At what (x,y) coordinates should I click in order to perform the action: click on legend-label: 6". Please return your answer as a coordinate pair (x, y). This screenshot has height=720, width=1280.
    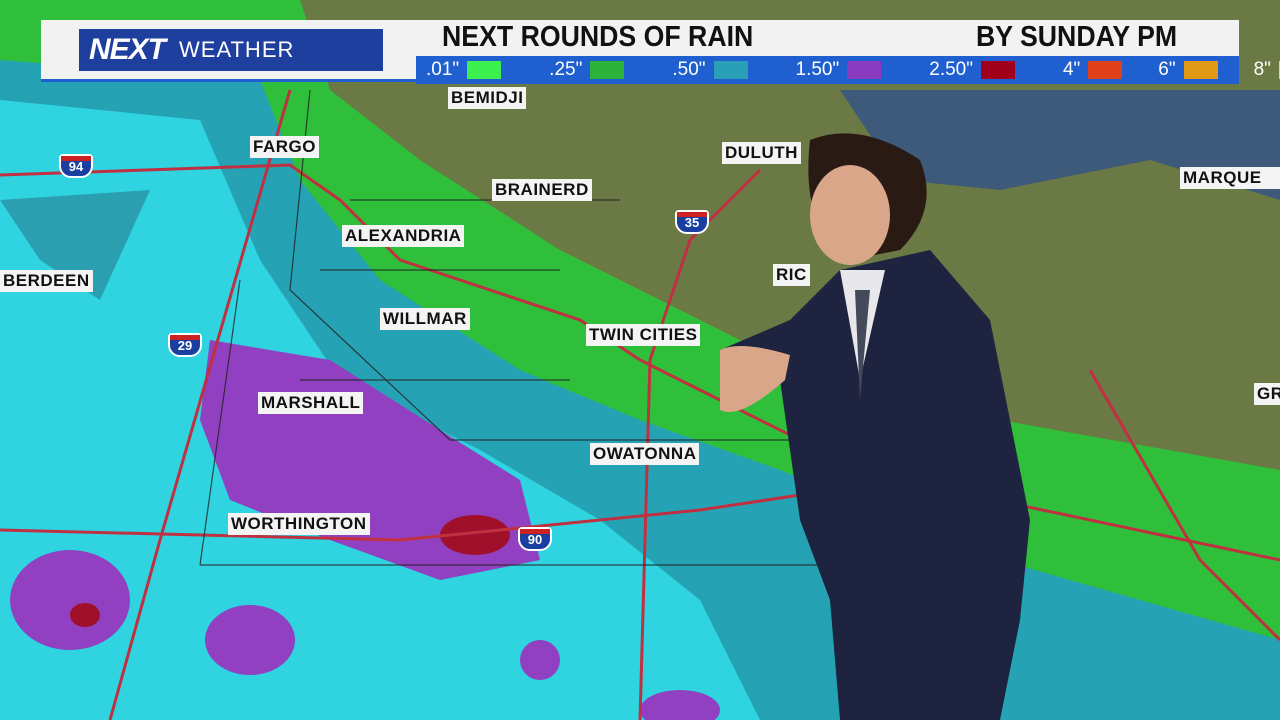
    Looking at the image, I should click on (1167, 69).